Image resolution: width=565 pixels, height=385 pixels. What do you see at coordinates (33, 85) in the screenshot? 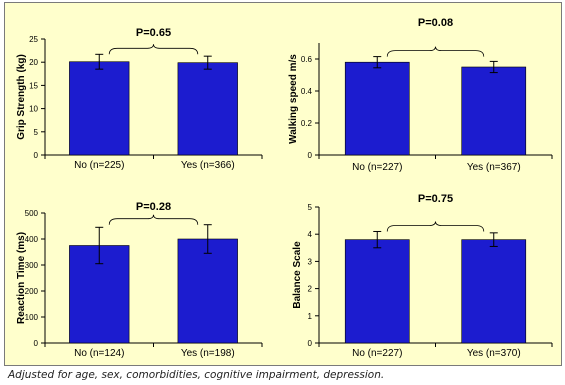
I see `y-tick-label: 15` at bounding box center [33, 85].